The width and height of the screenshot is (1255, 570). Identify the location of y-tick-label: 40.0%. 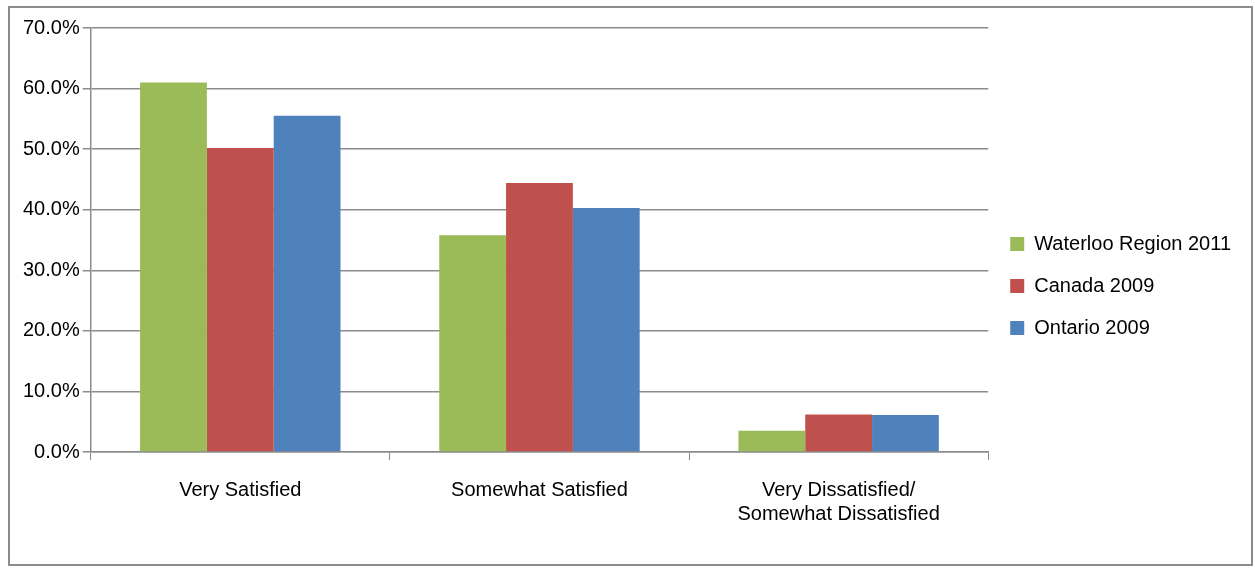
(51, 208).